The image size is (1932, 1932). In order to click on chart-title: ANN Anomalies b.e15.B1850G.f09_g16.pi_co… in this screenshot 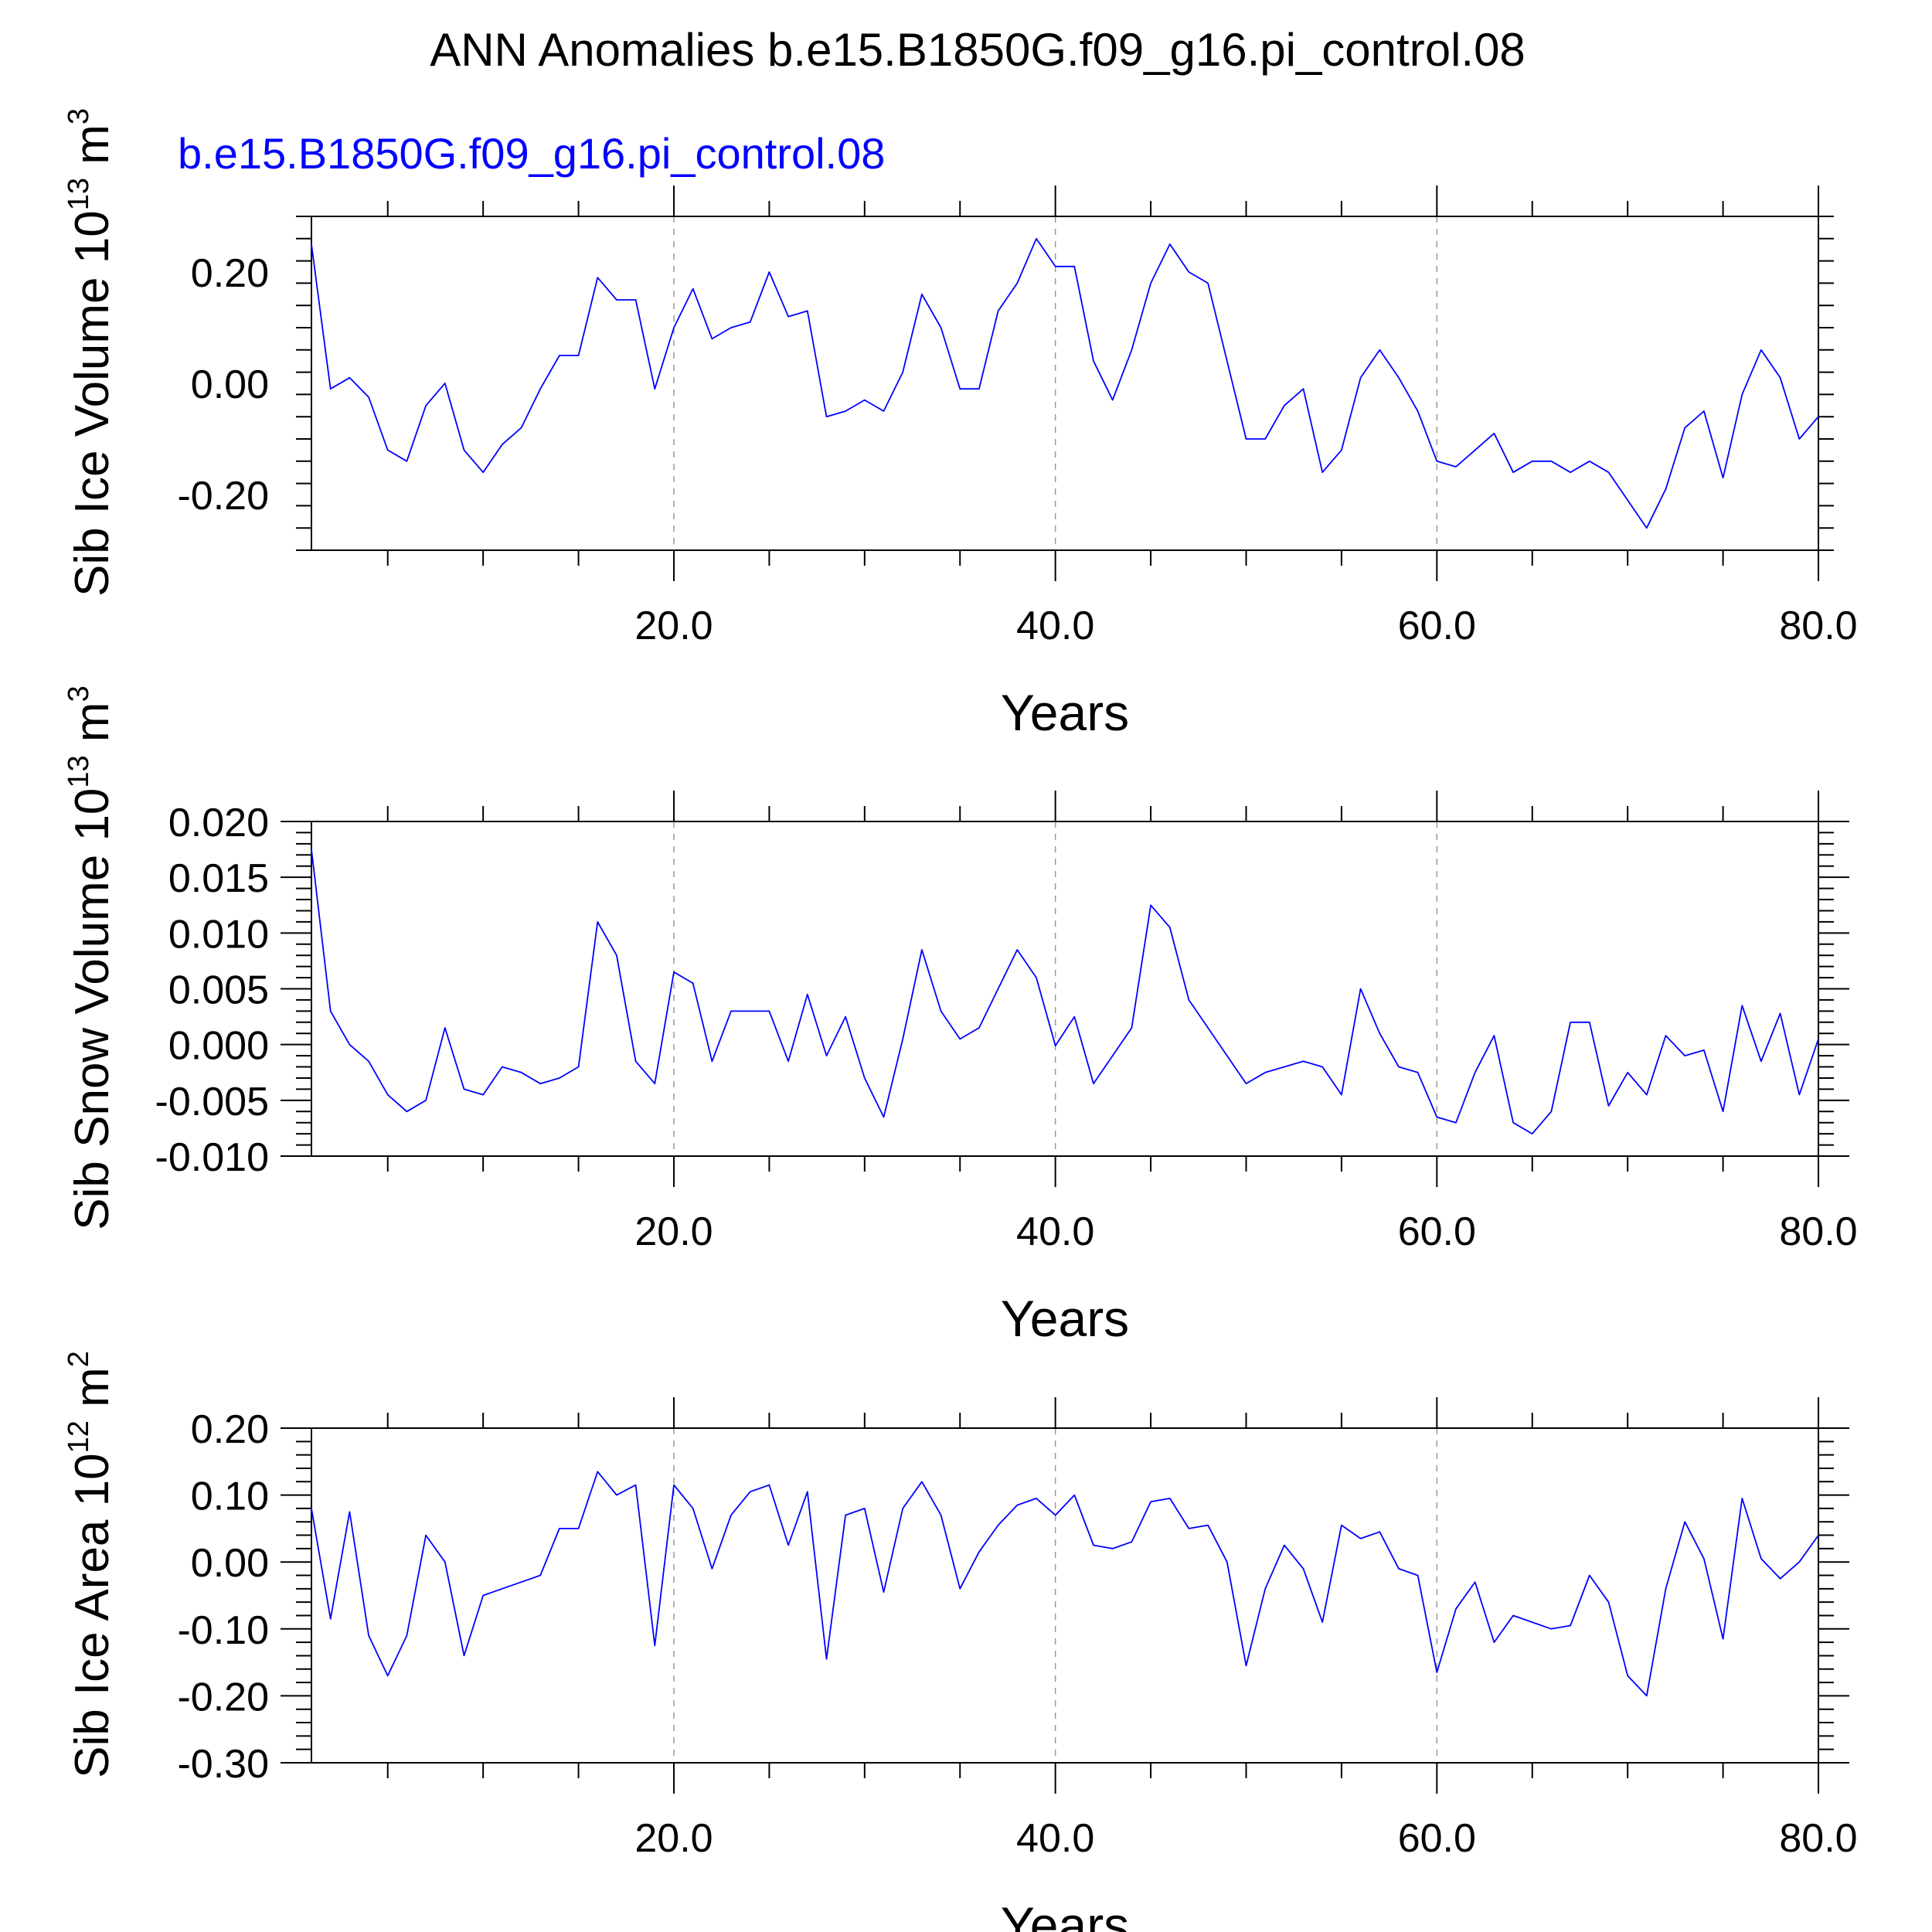, I will do `click(978, 50)`.